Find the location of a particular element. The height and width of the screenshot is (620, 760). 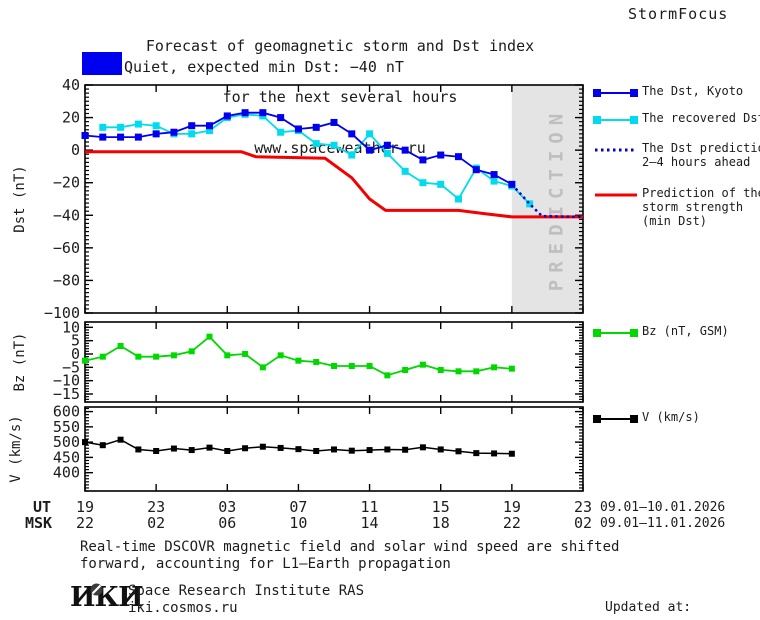

ut-tick-label: 03 is located at coordinates (227, 507).